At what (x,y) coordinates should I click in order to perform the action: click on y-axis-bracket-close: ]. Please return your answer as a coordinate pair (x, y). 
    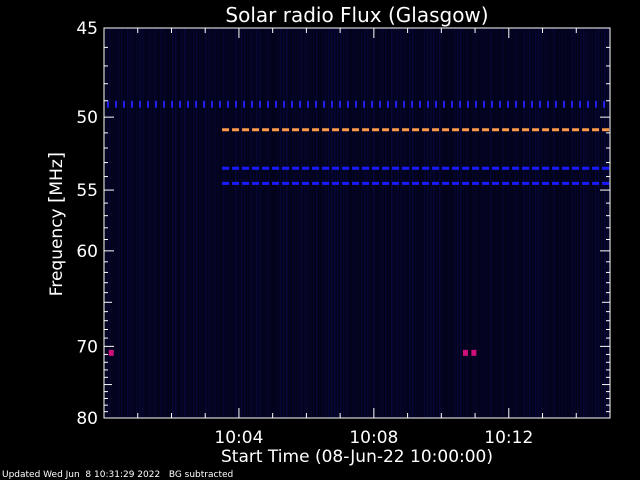
    Looking at the image, I should click on (56, 155).